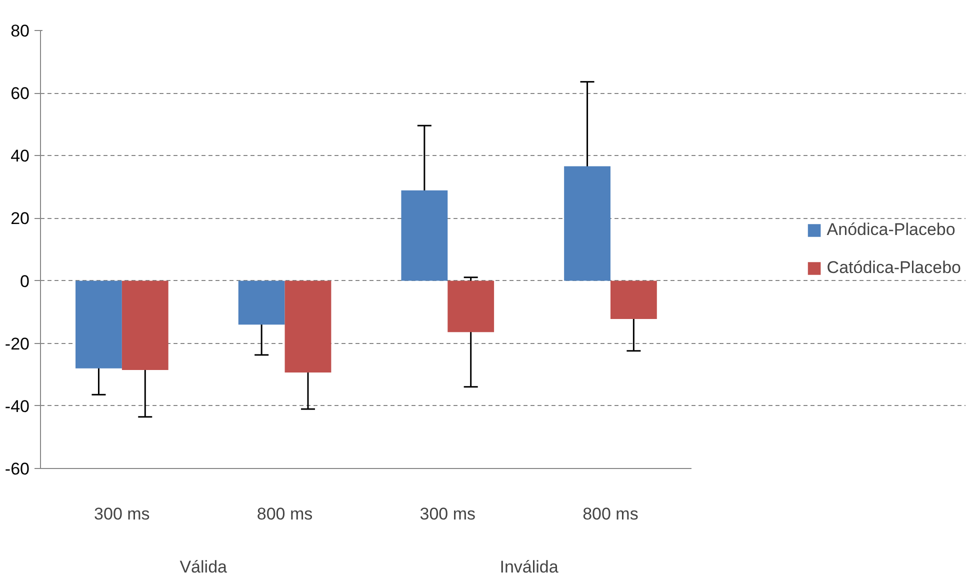 This screenshot has height=579, width=975. Describe the element at coordinates (529, 567) in the screenshot. I see `text: Inválida` at that location.